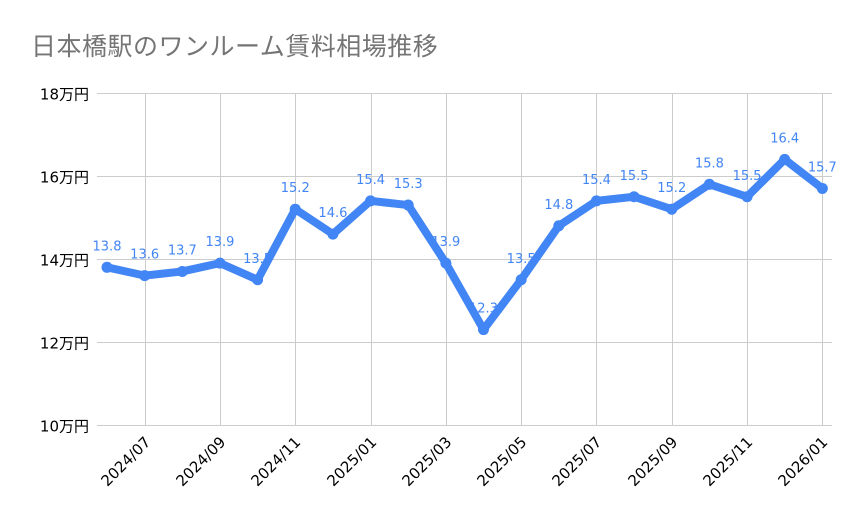  What do you see at coordinates (107, 246) in the screenshot?
I see `data-label: 13.8` at bounding box center [107, 246].